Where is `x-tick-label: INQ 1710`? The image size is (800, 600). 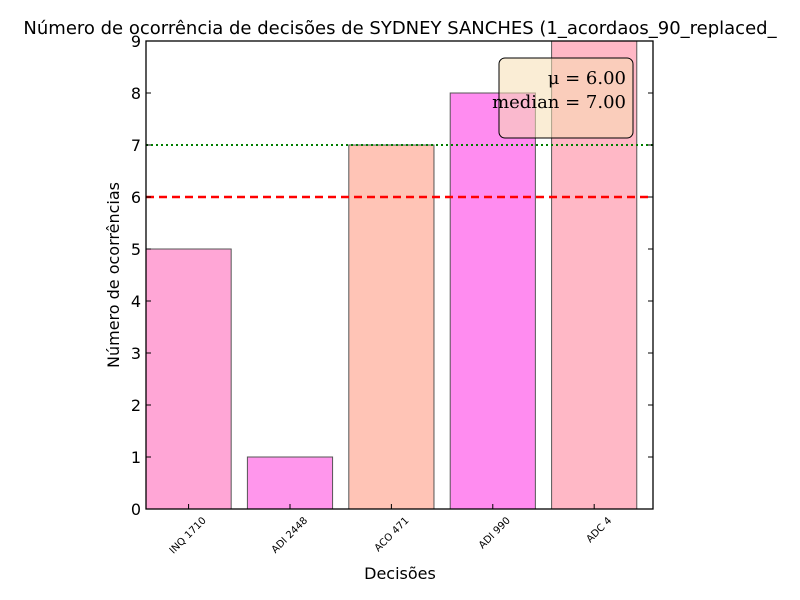 x-tick-label: INQ 1710 is located at coordinates (188, 535).